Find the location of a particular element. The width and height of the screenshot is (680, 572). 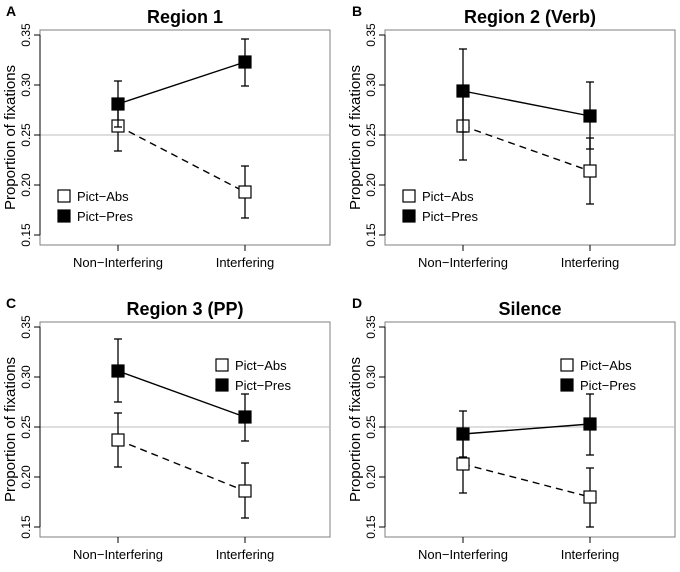

panel-title: Region 1 is located at coordinates (185, 17).